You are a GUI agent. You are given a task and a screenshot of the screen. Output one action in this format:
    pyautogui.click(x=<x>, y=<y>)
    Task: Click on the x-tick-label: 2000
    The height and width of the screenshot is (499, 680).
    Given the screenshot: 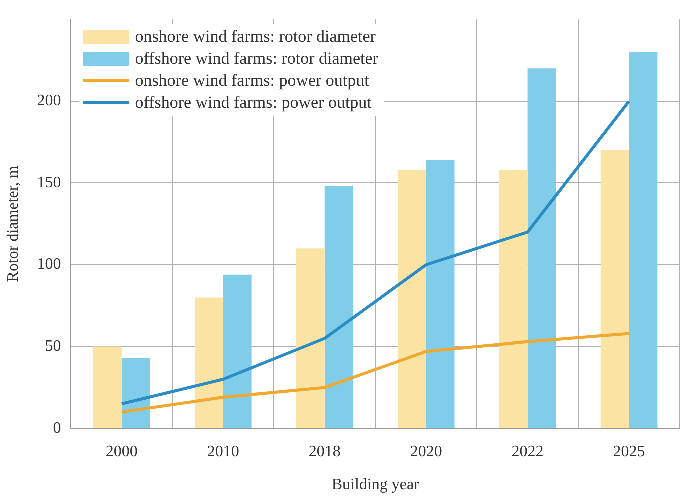 What is the action you would take?
    pyautogui.click(x=122, y=451)
    